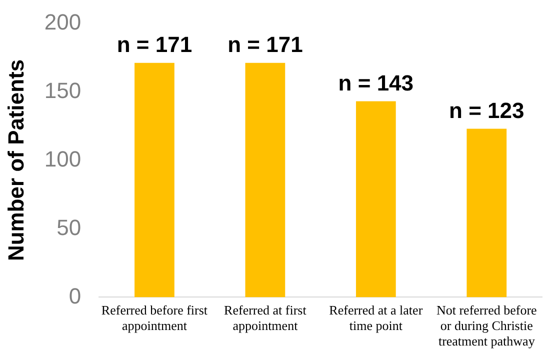 The height and width of the screenshot is (356, 550). Describe the element at coordinates (265, 318) in the screenshot. I see `x-tick-label: Referred at first appointment` at that location.